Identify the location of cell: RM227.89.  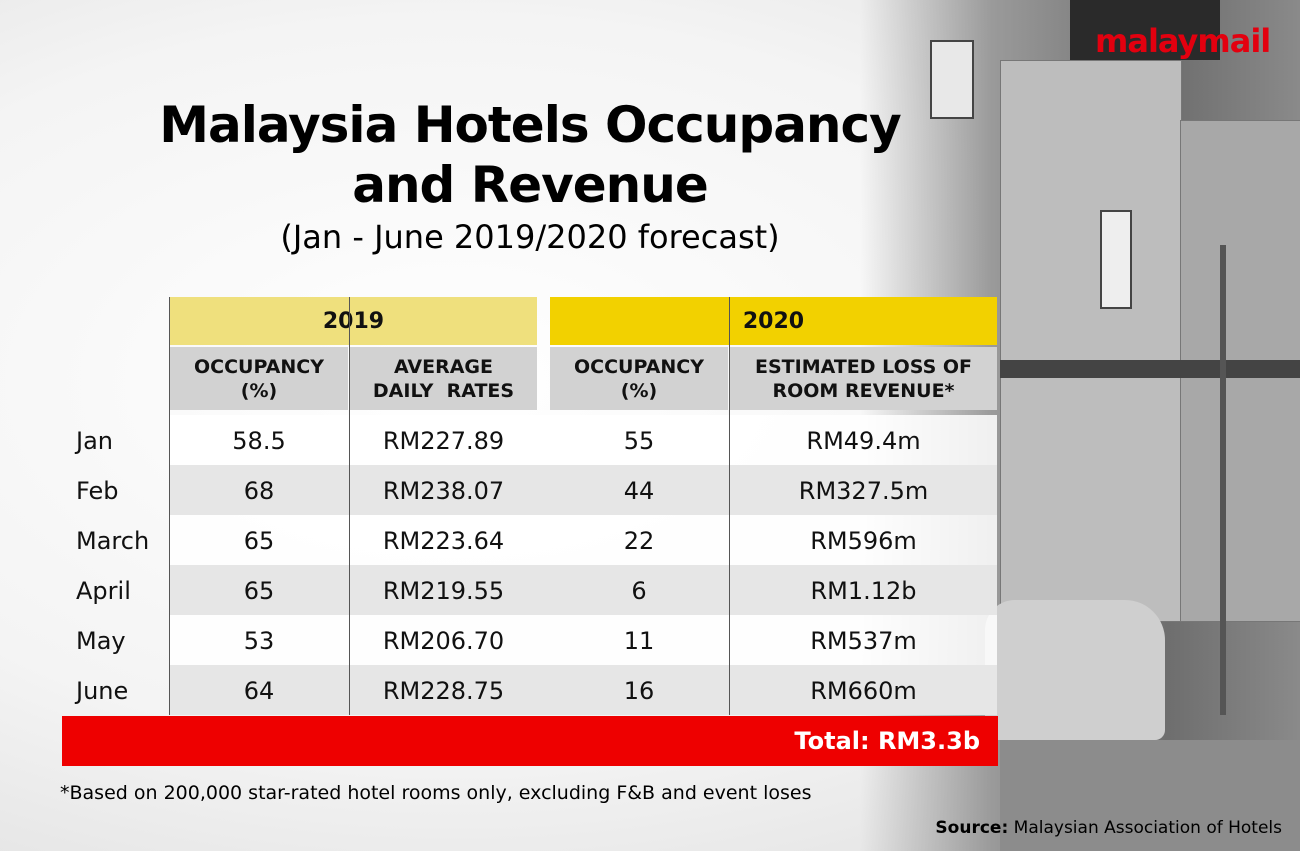
(443, 441).